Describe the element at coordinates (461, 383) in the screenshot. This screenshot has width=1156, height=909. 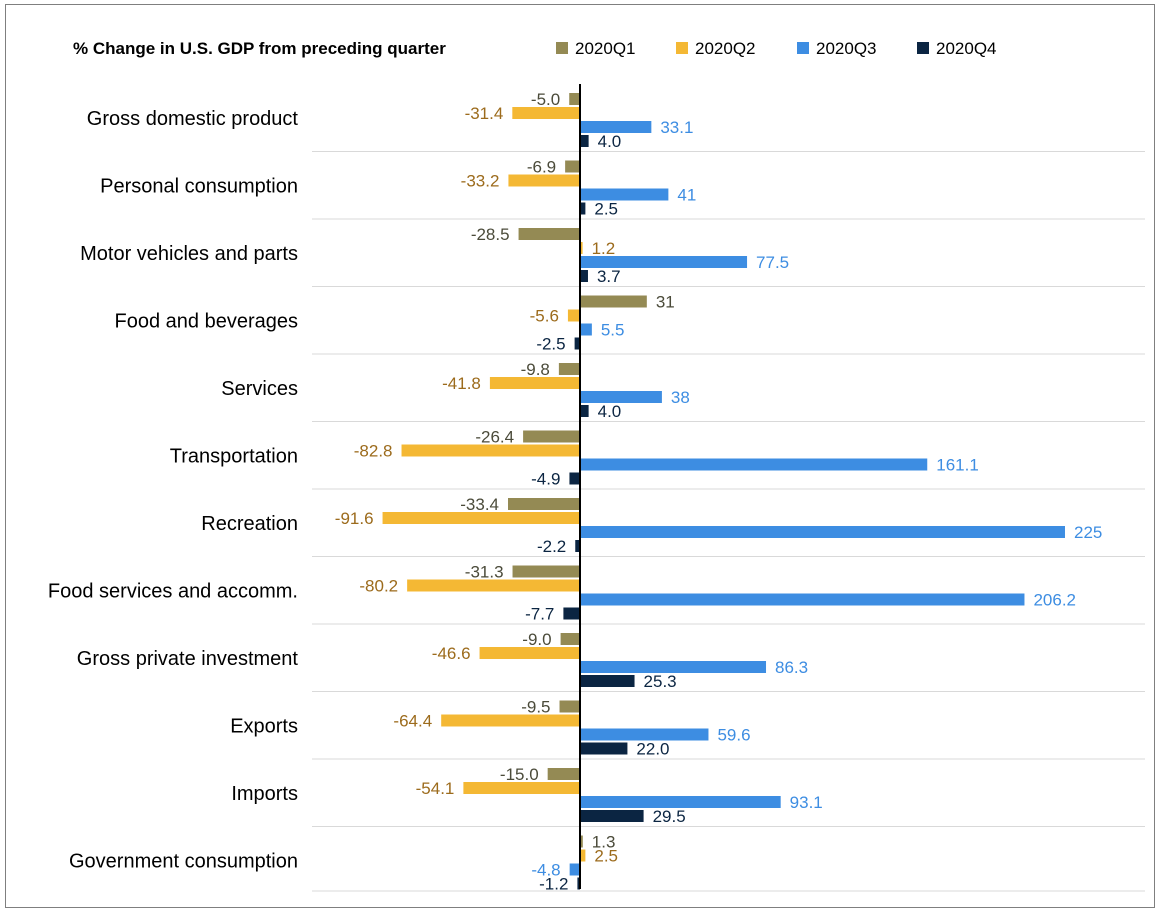
I see `data-label: -41.8` at that location.